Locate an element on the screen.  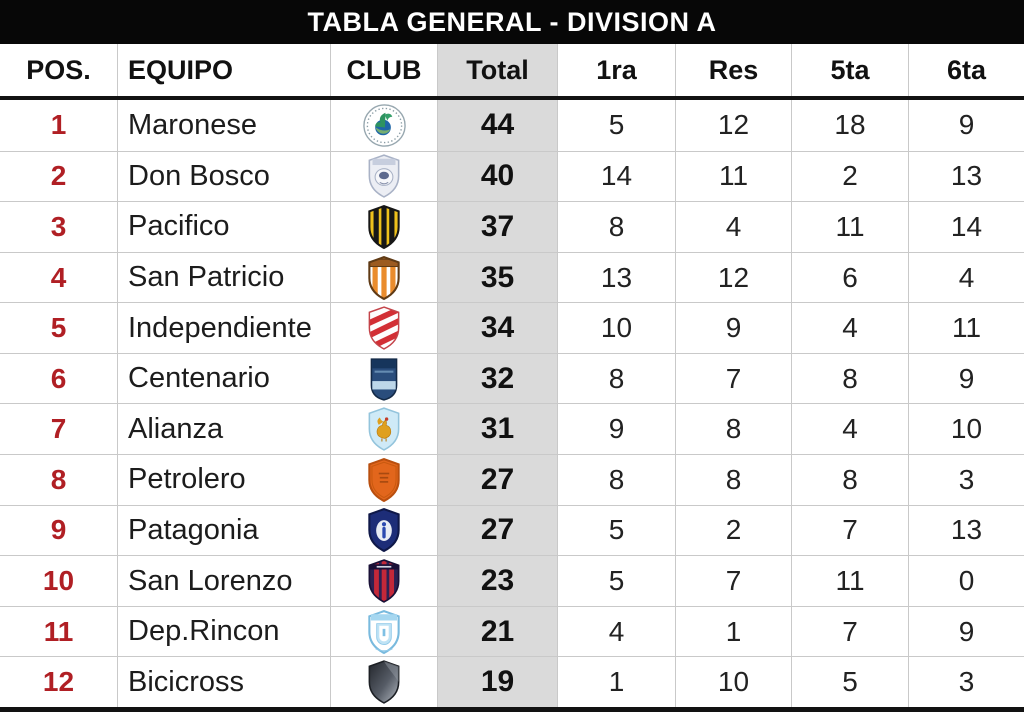
team-name-cell: Dep.Rincon is located at coordinates (223, 631).